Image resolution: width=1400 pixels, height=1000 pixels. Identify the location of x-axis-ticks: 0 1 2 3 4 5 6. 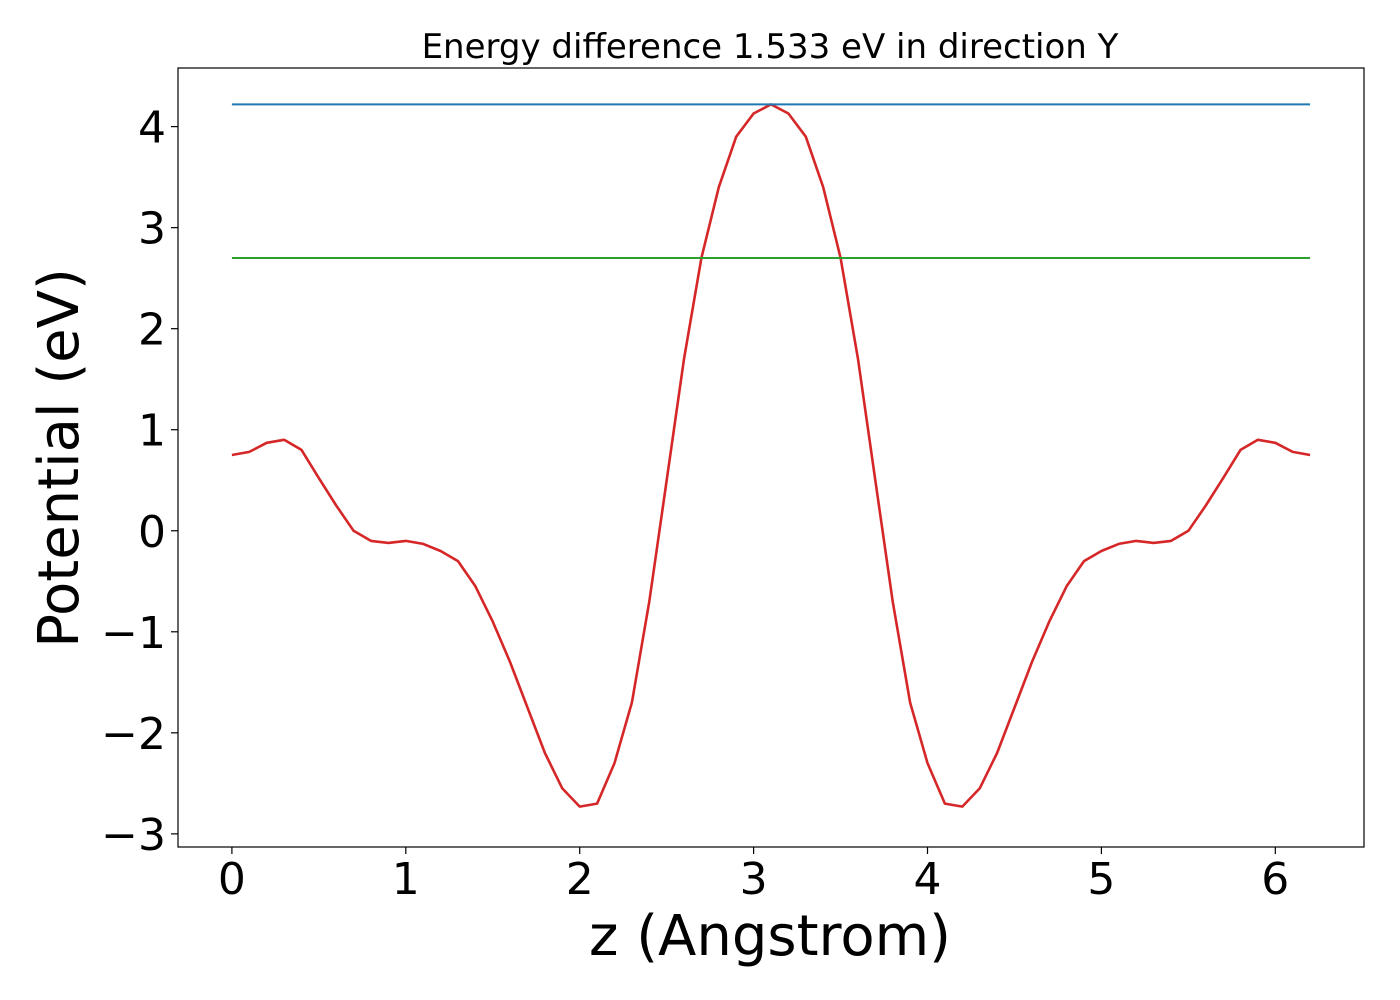
(753, 876).